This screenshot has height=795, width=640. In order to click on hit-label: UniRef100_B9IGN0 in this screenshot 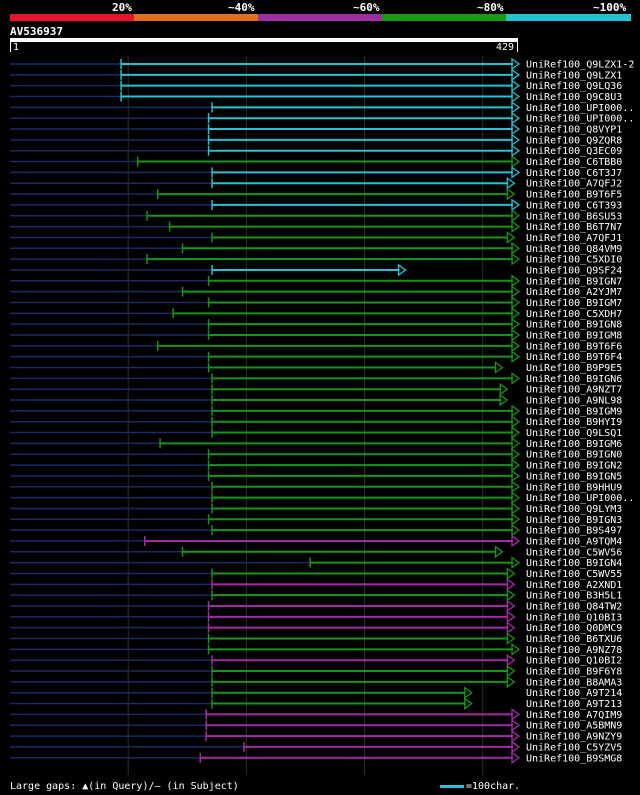, I will do `click(574, 455)`.